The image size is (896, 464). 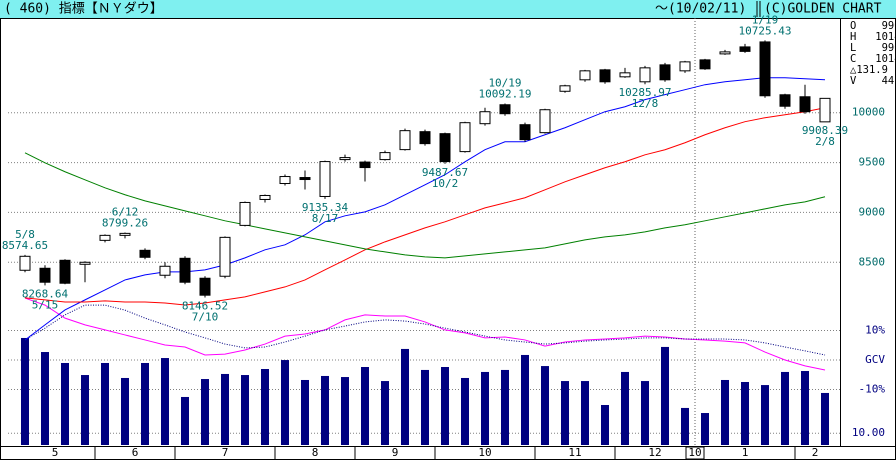 I want to click on header-date: ～(10/02/11), so click(x=700, y=9).